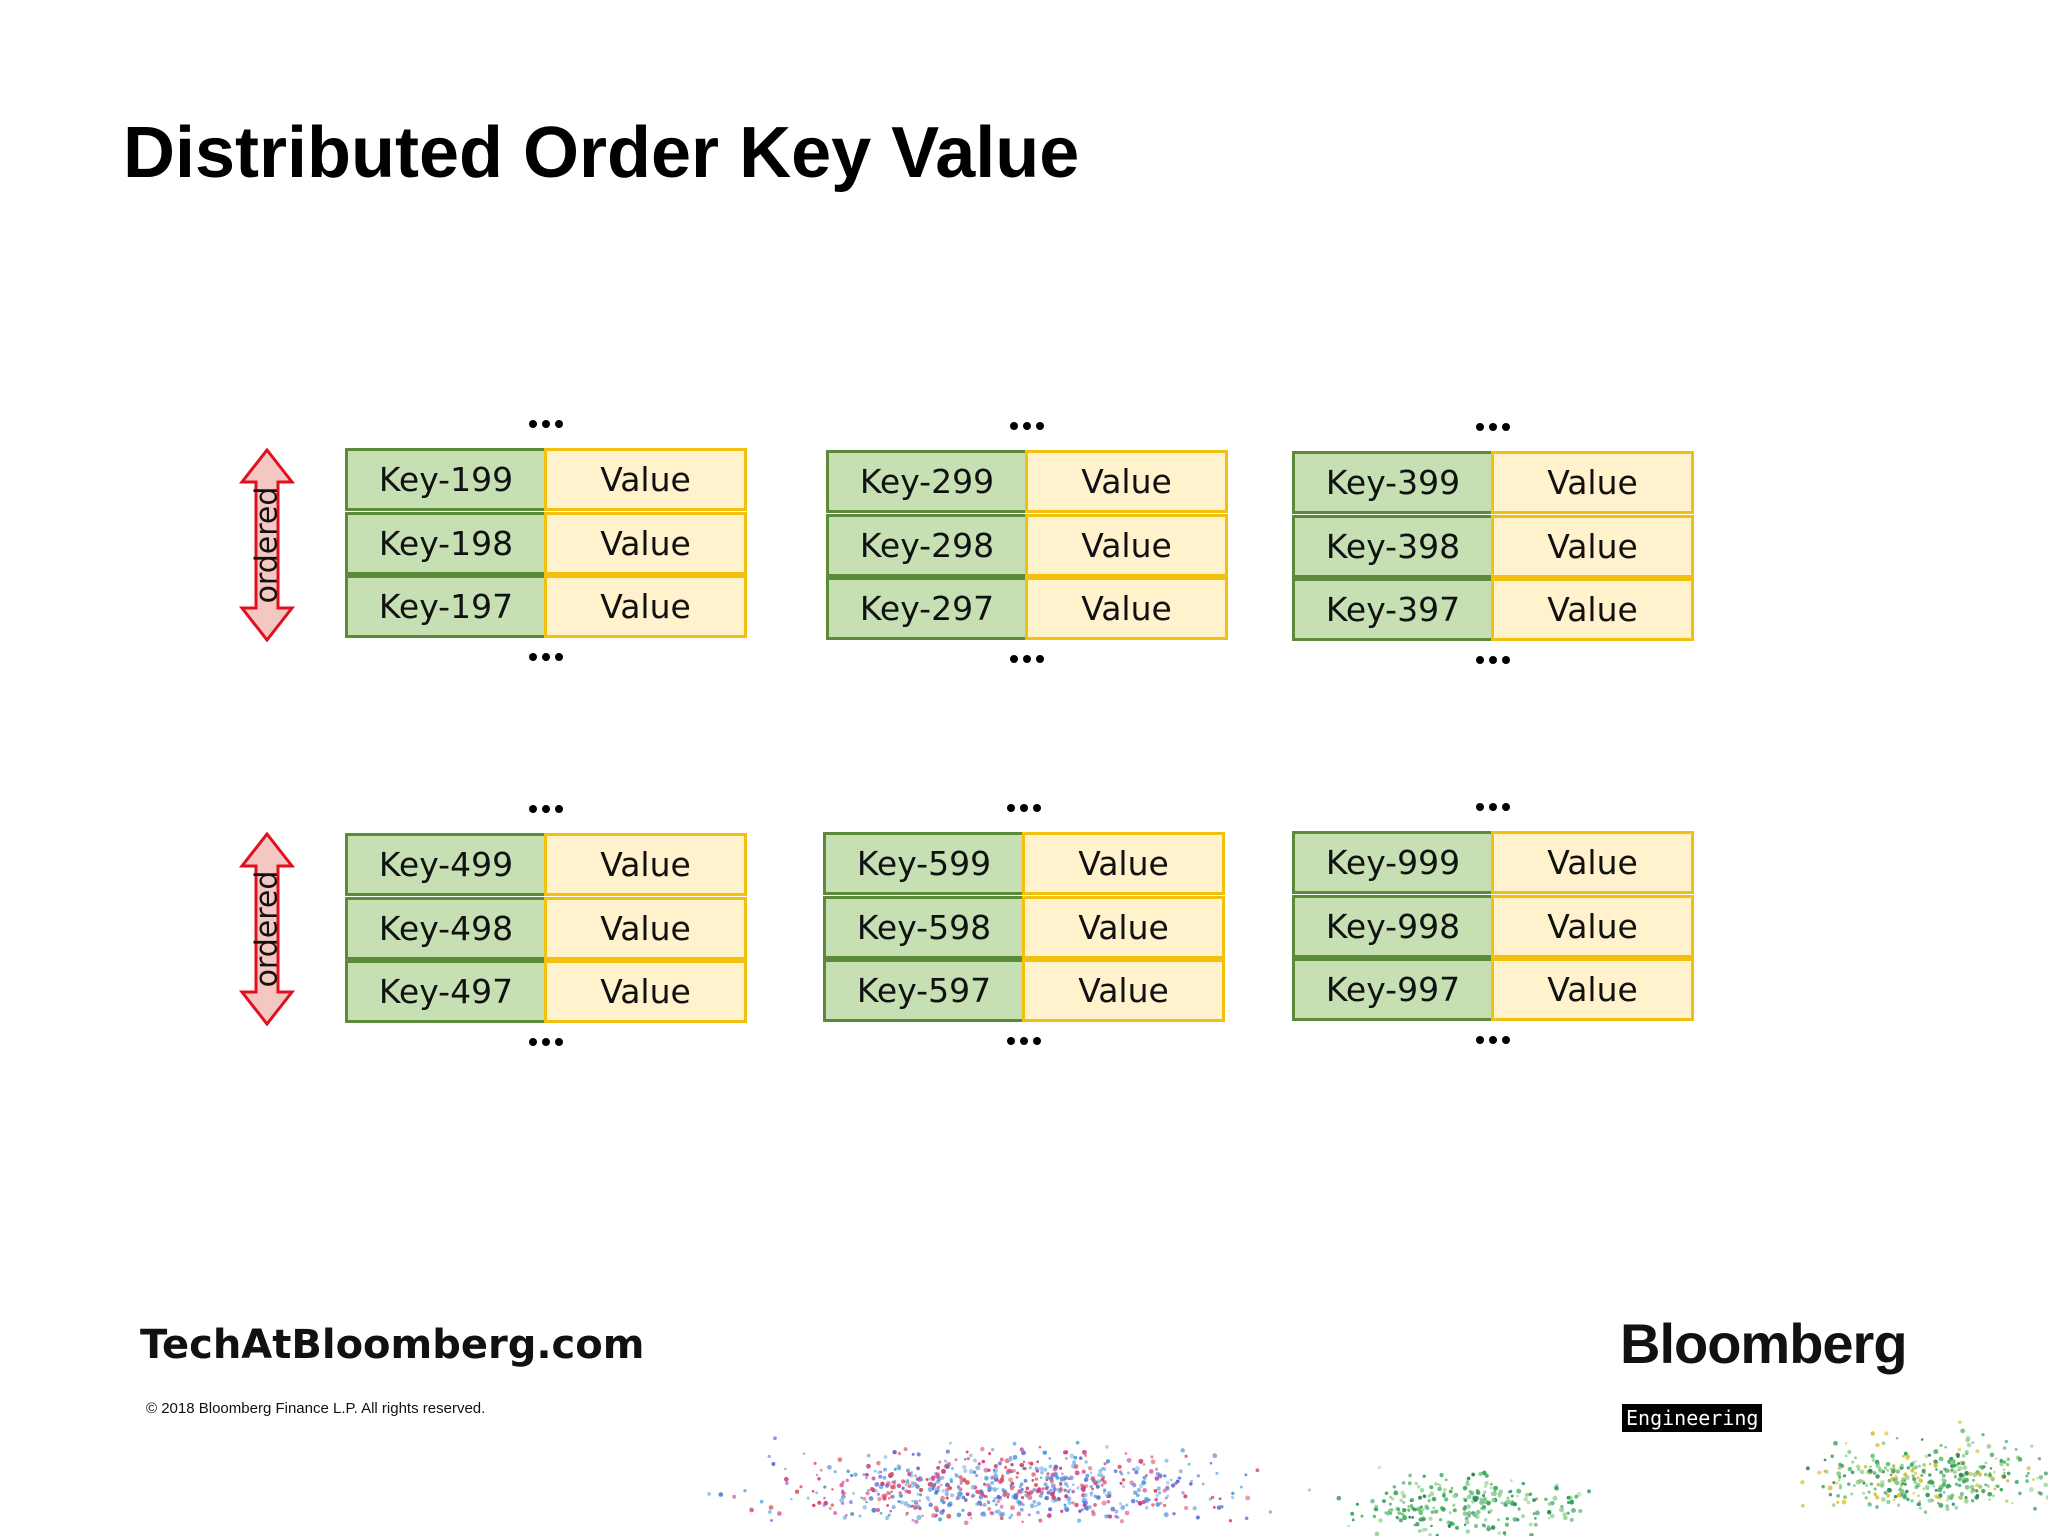 The width and height of the screenshot is (2048, 1536). I want to click on site-link: TechAtBloomberg.com, so click(392, 1345).